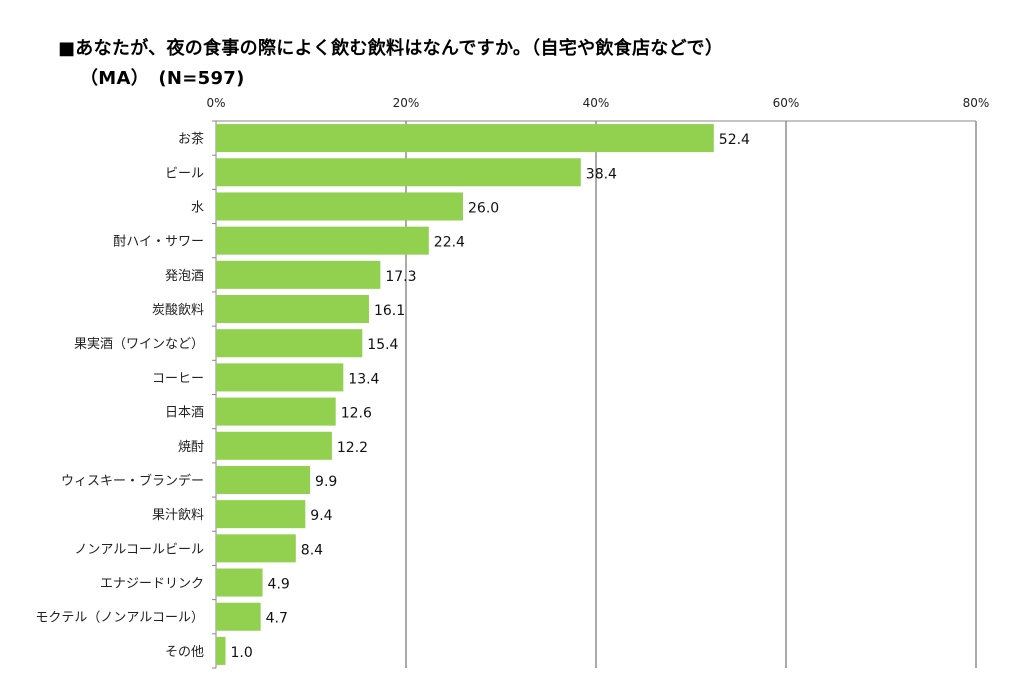 This screenshot has height=682, width=1017. What do you see at coordinates (312, 550) in the screenshot?
I see `data-label: 8.4` at bounding box center [312, 550].